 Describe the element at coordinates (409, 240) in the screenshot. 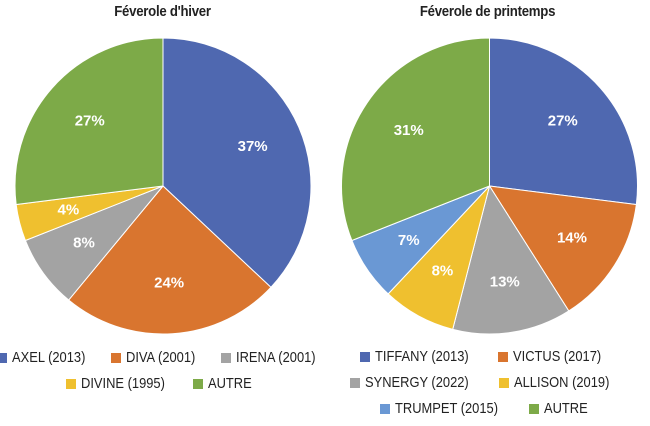

I see `slice-label: 7%` at that location.